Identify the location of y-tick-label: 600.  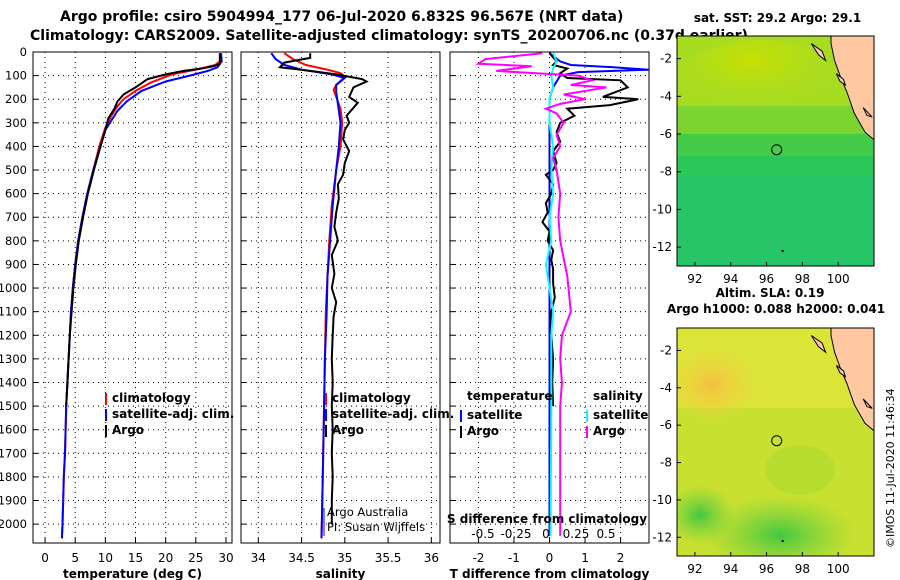
(16, 194).